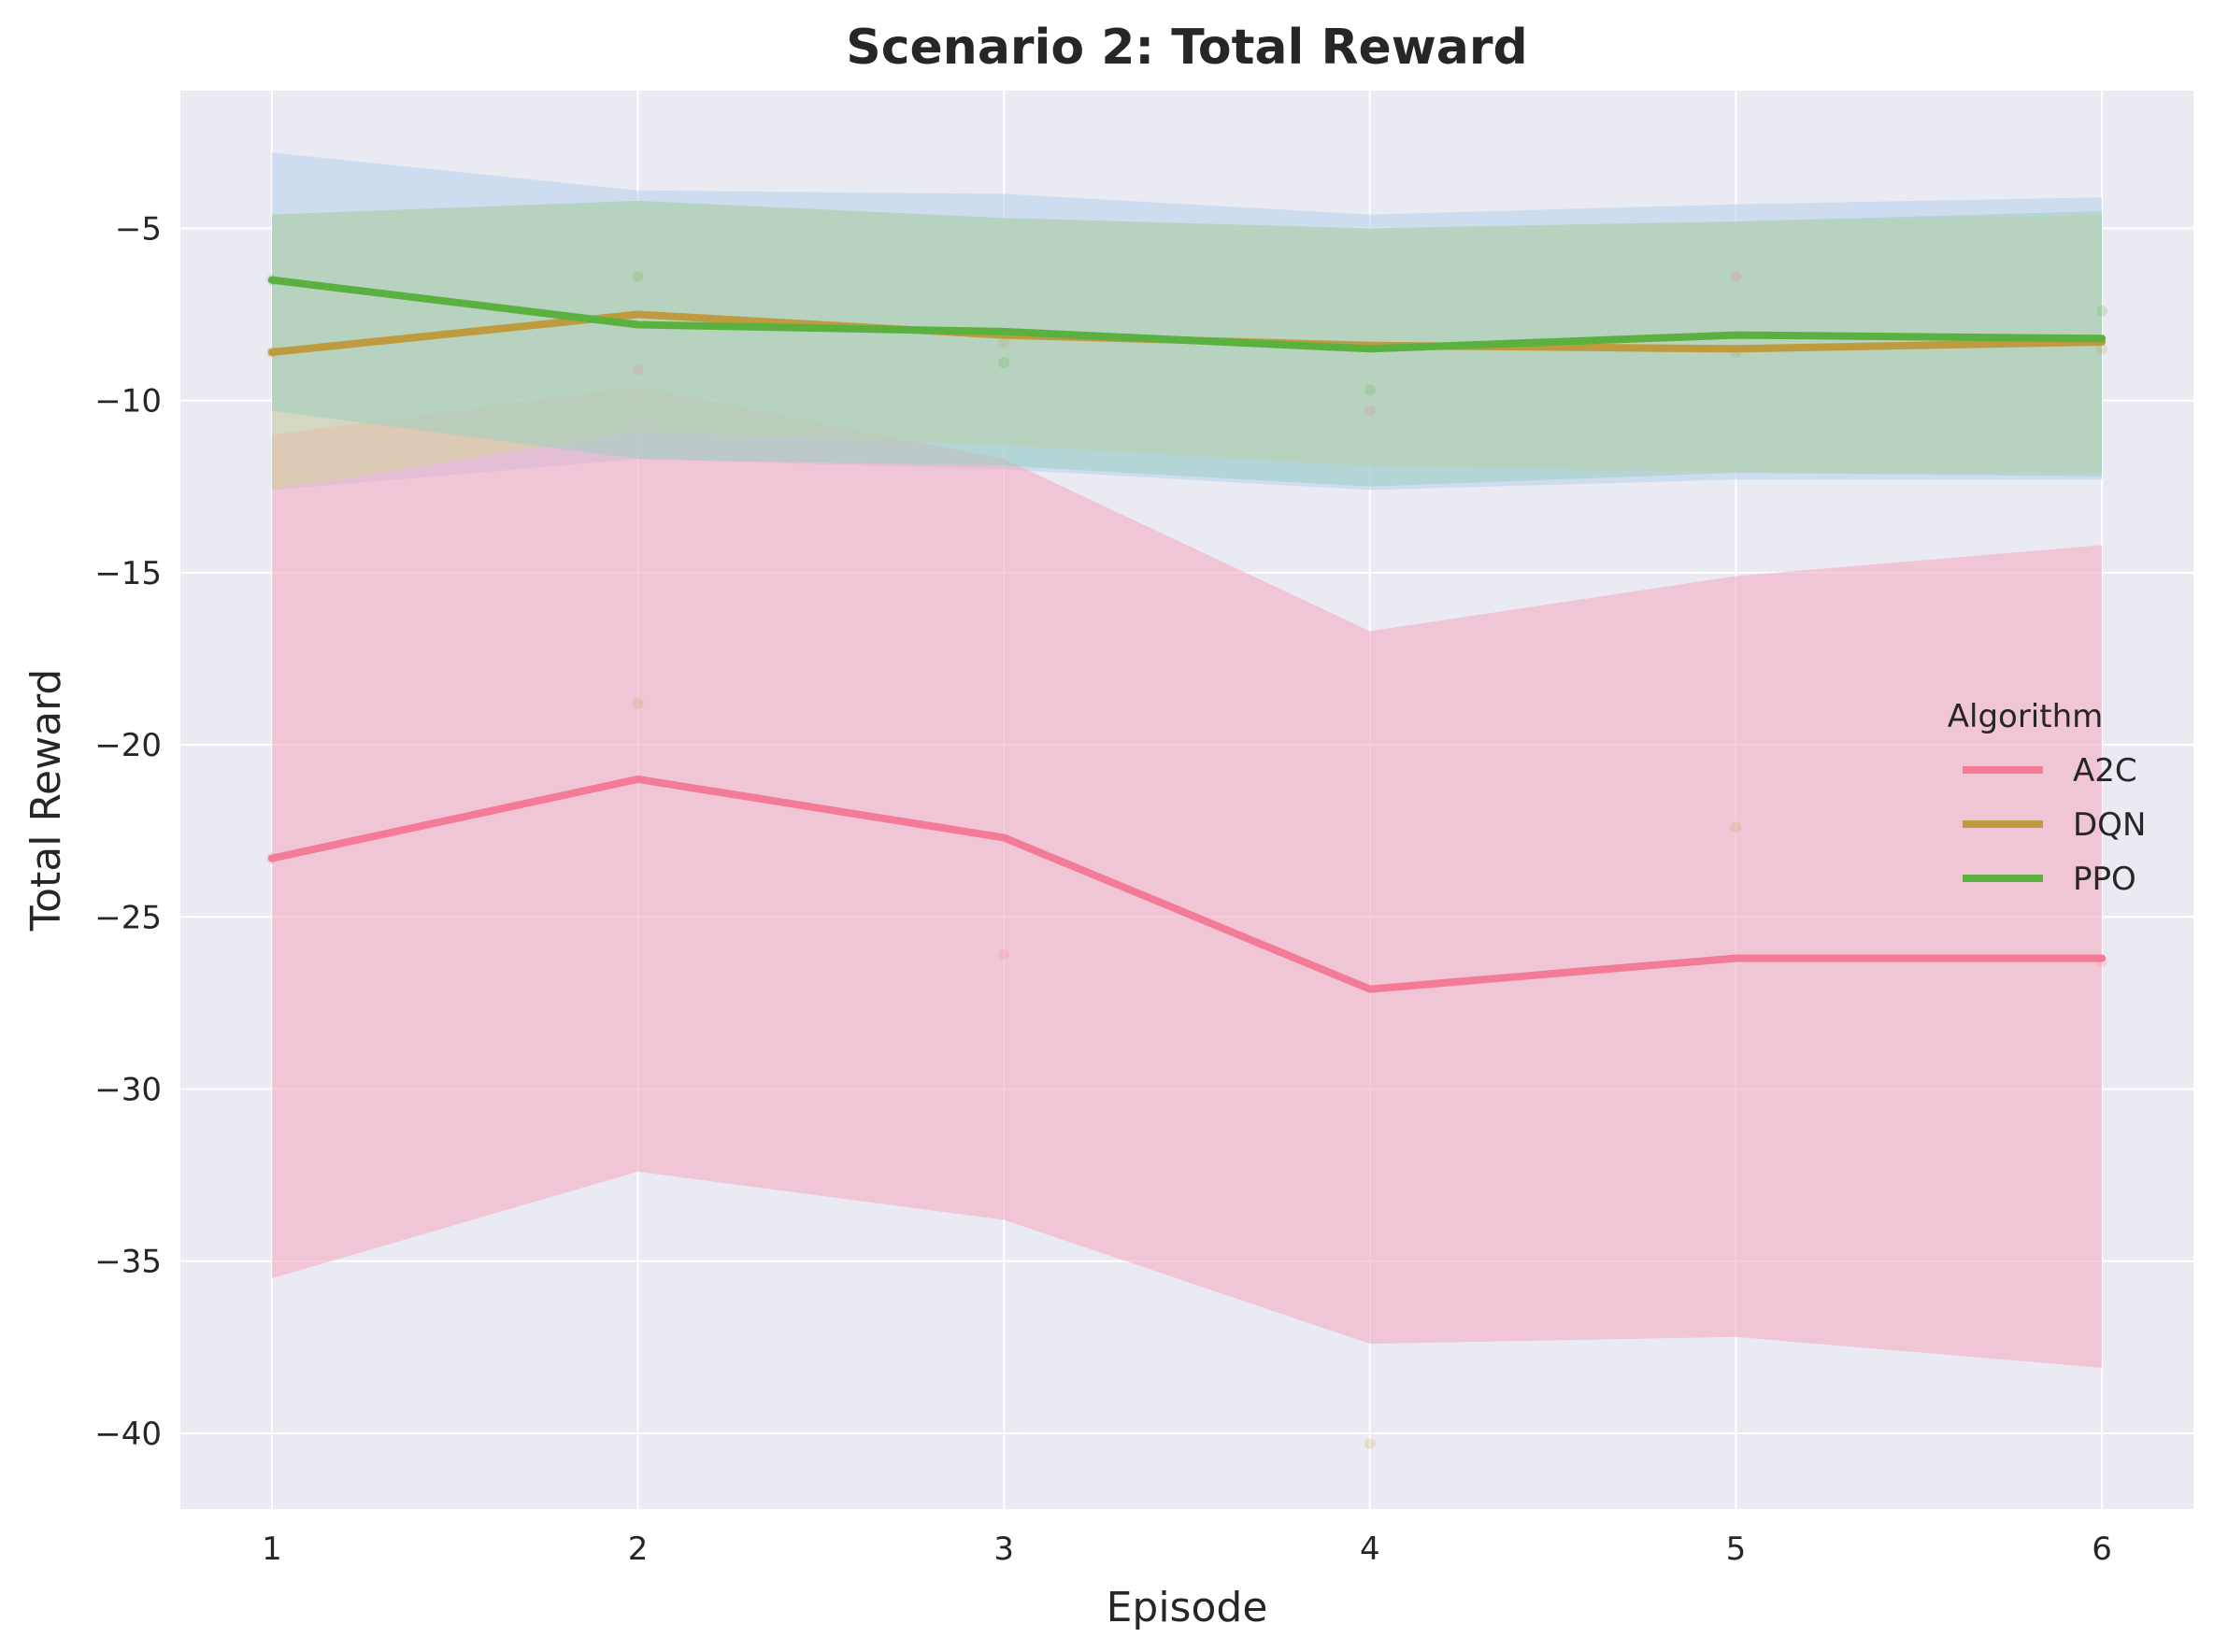  Describe the element at coordinates (272, 1550) in the screenshot. I see `x-tick-label: 1` at that location.